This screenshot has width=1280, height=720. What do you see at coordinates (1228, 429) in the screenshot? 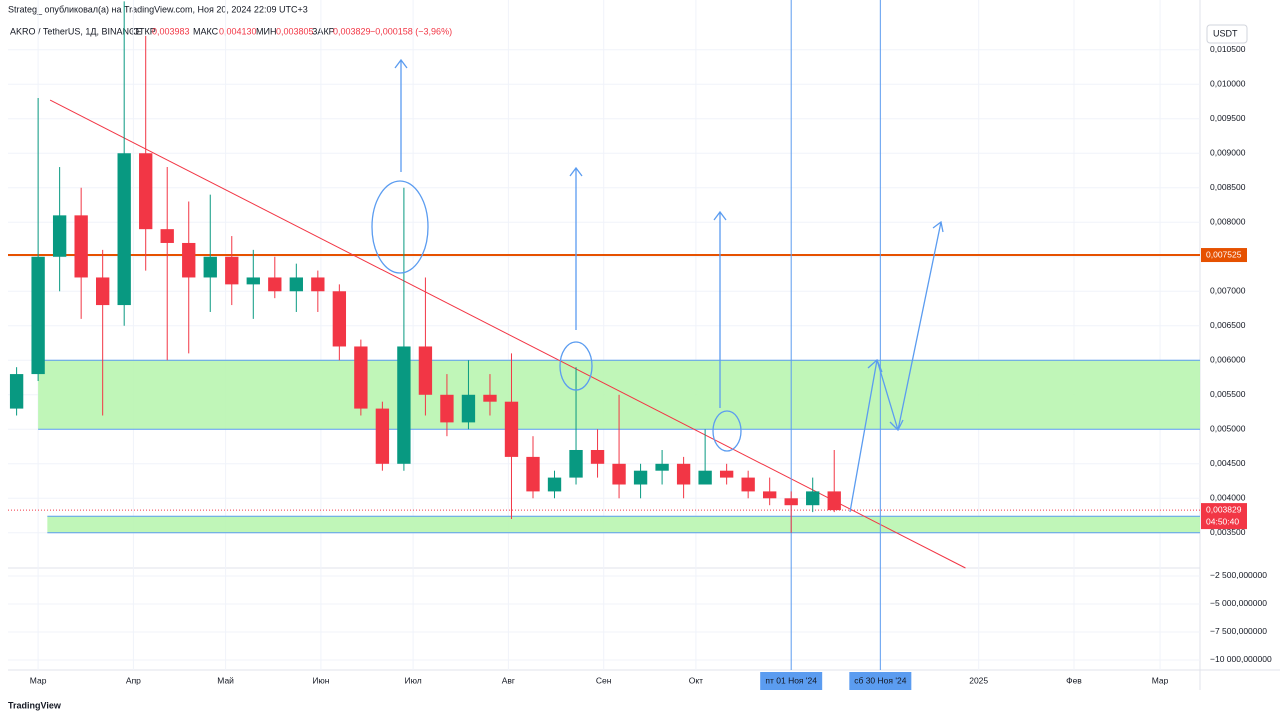
I see `y-tick-label: 0,005000` at bounding box center [1228, 429].